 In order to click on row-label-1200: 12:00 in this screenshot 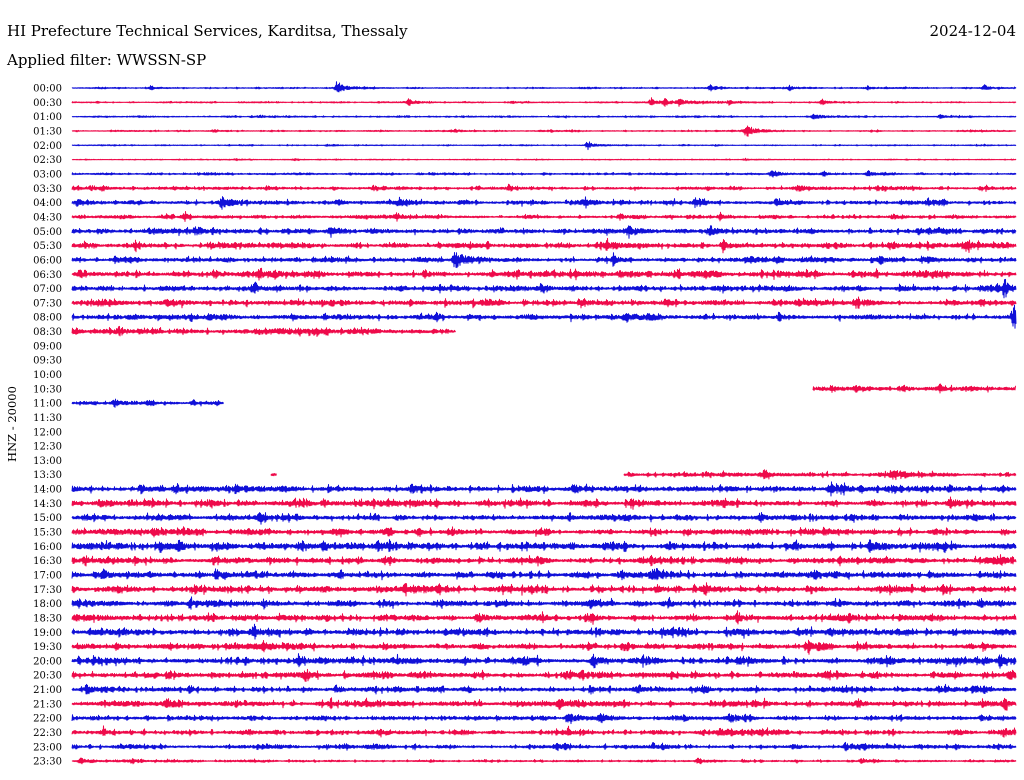, I will do `click(47, 432)`.